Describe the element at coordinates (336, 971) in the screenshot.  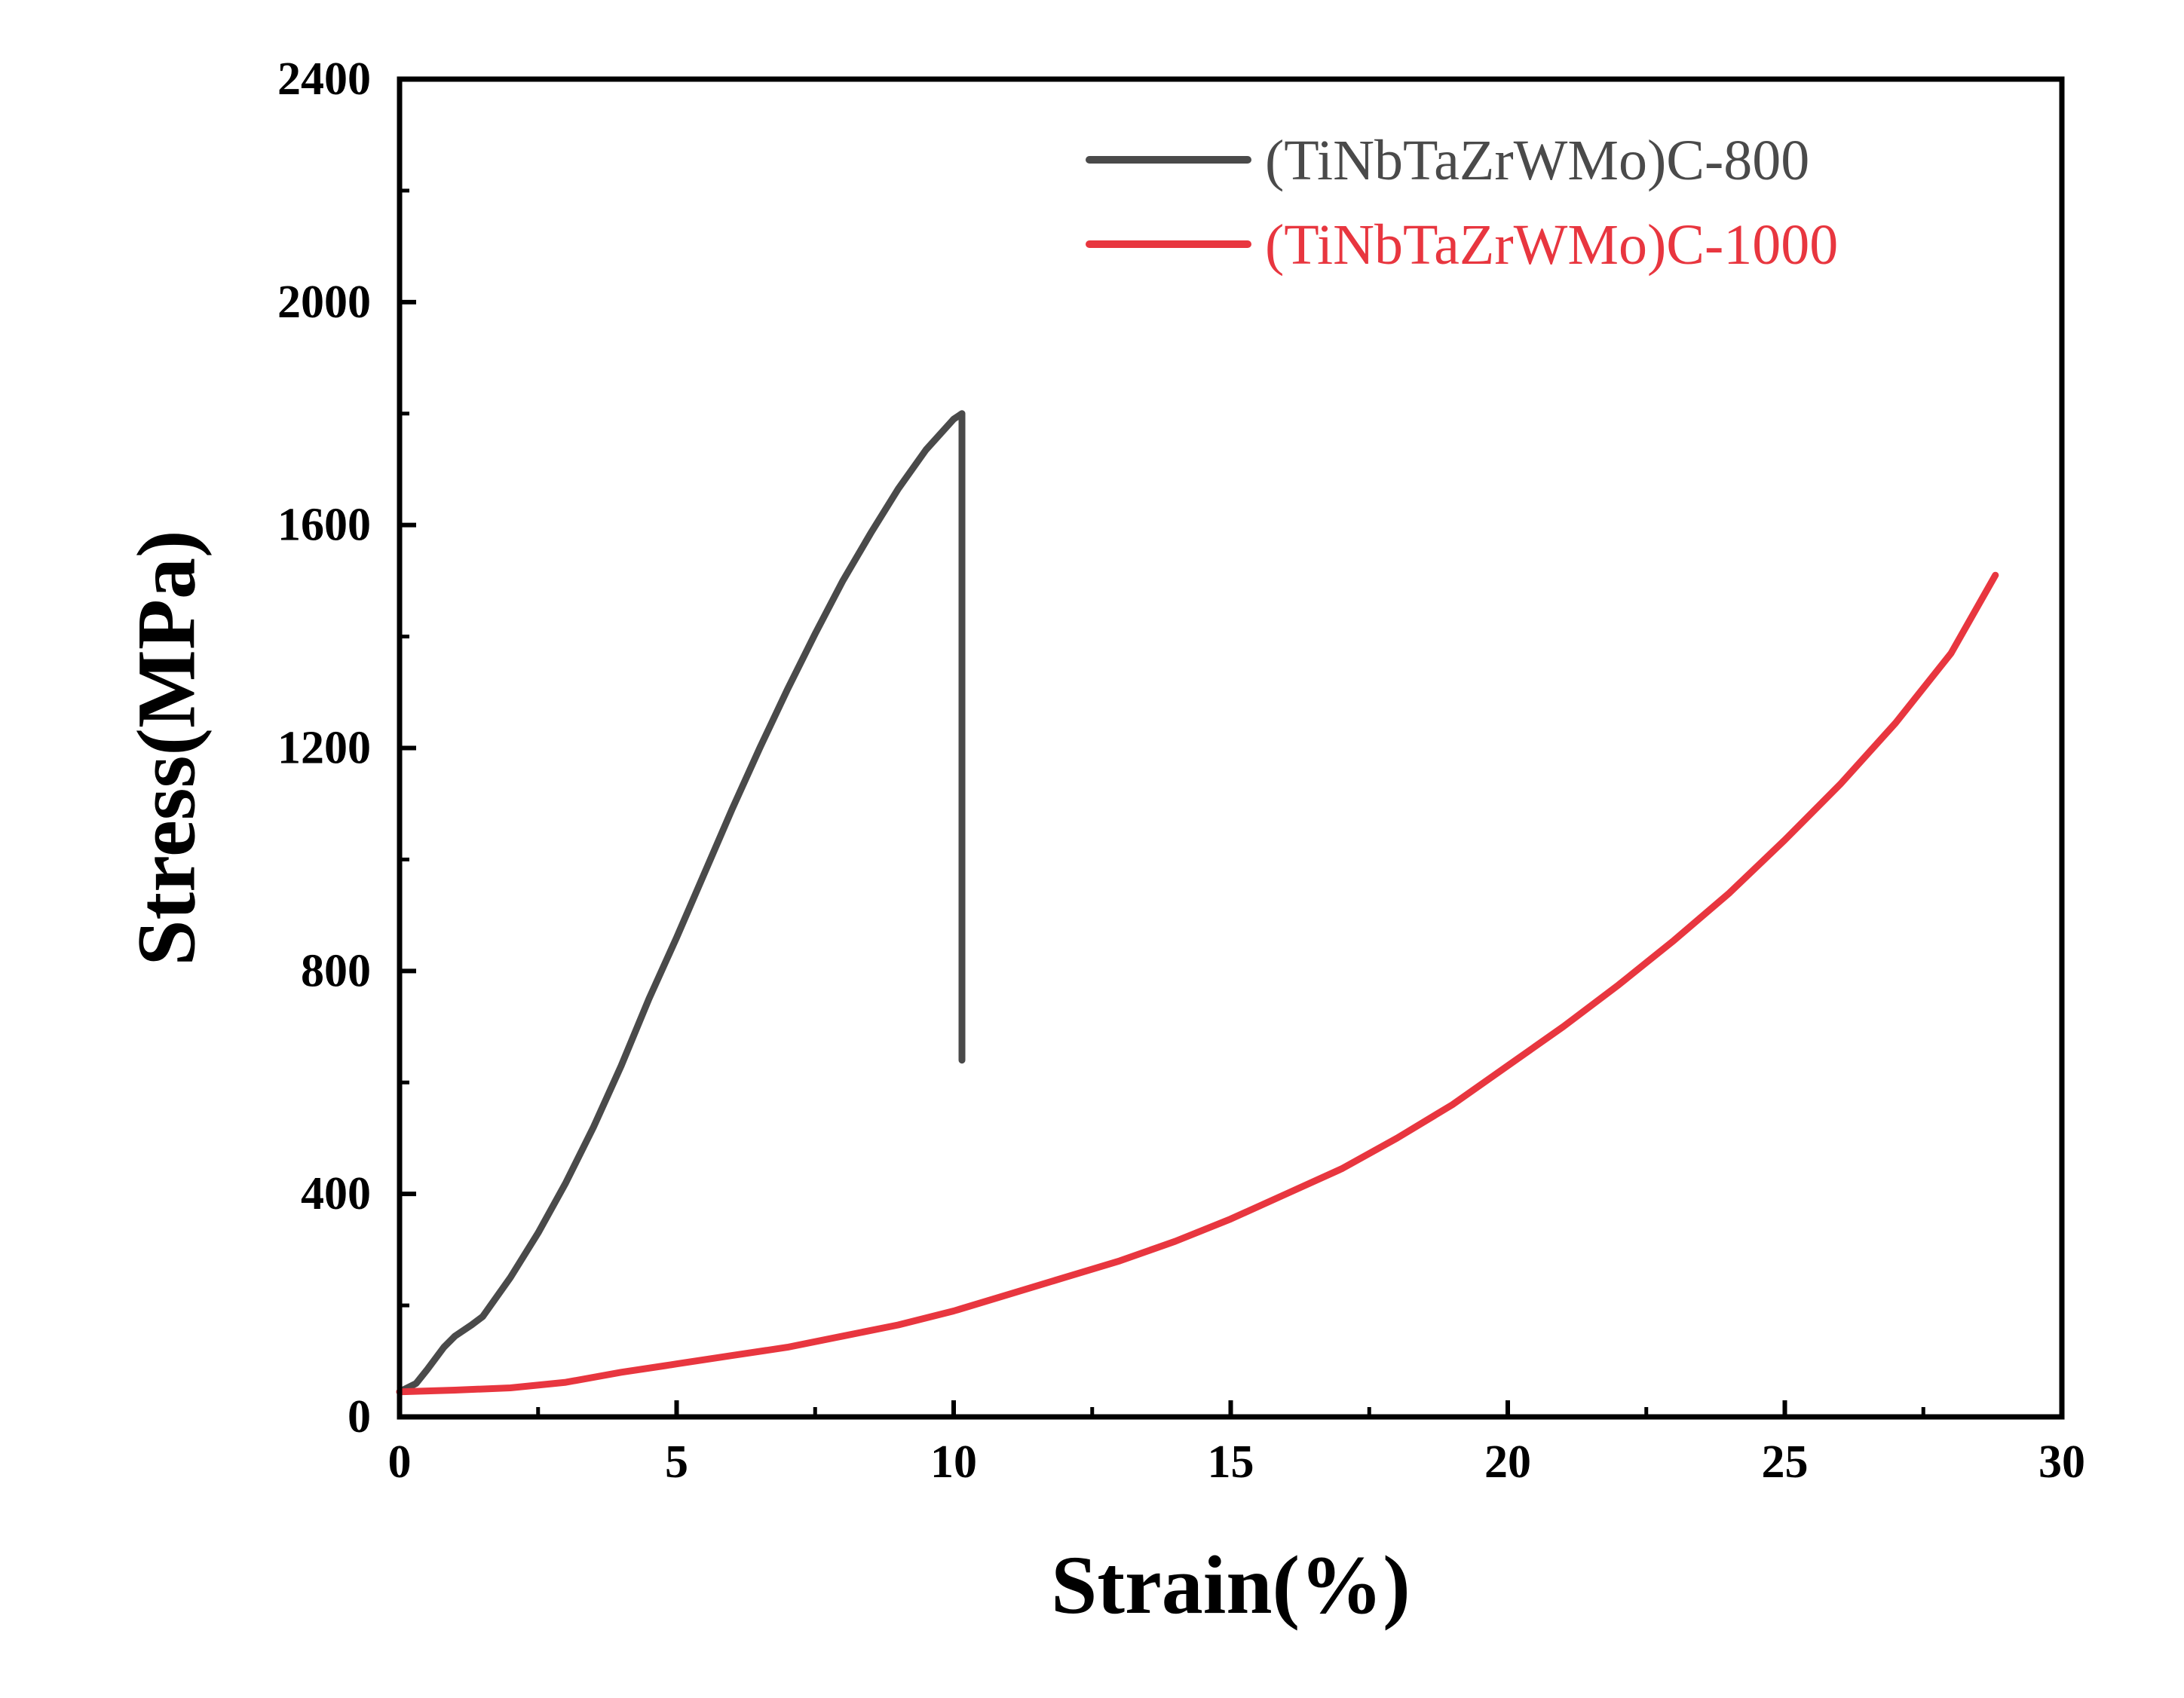
I see `y-tick-label: 800` at that location.